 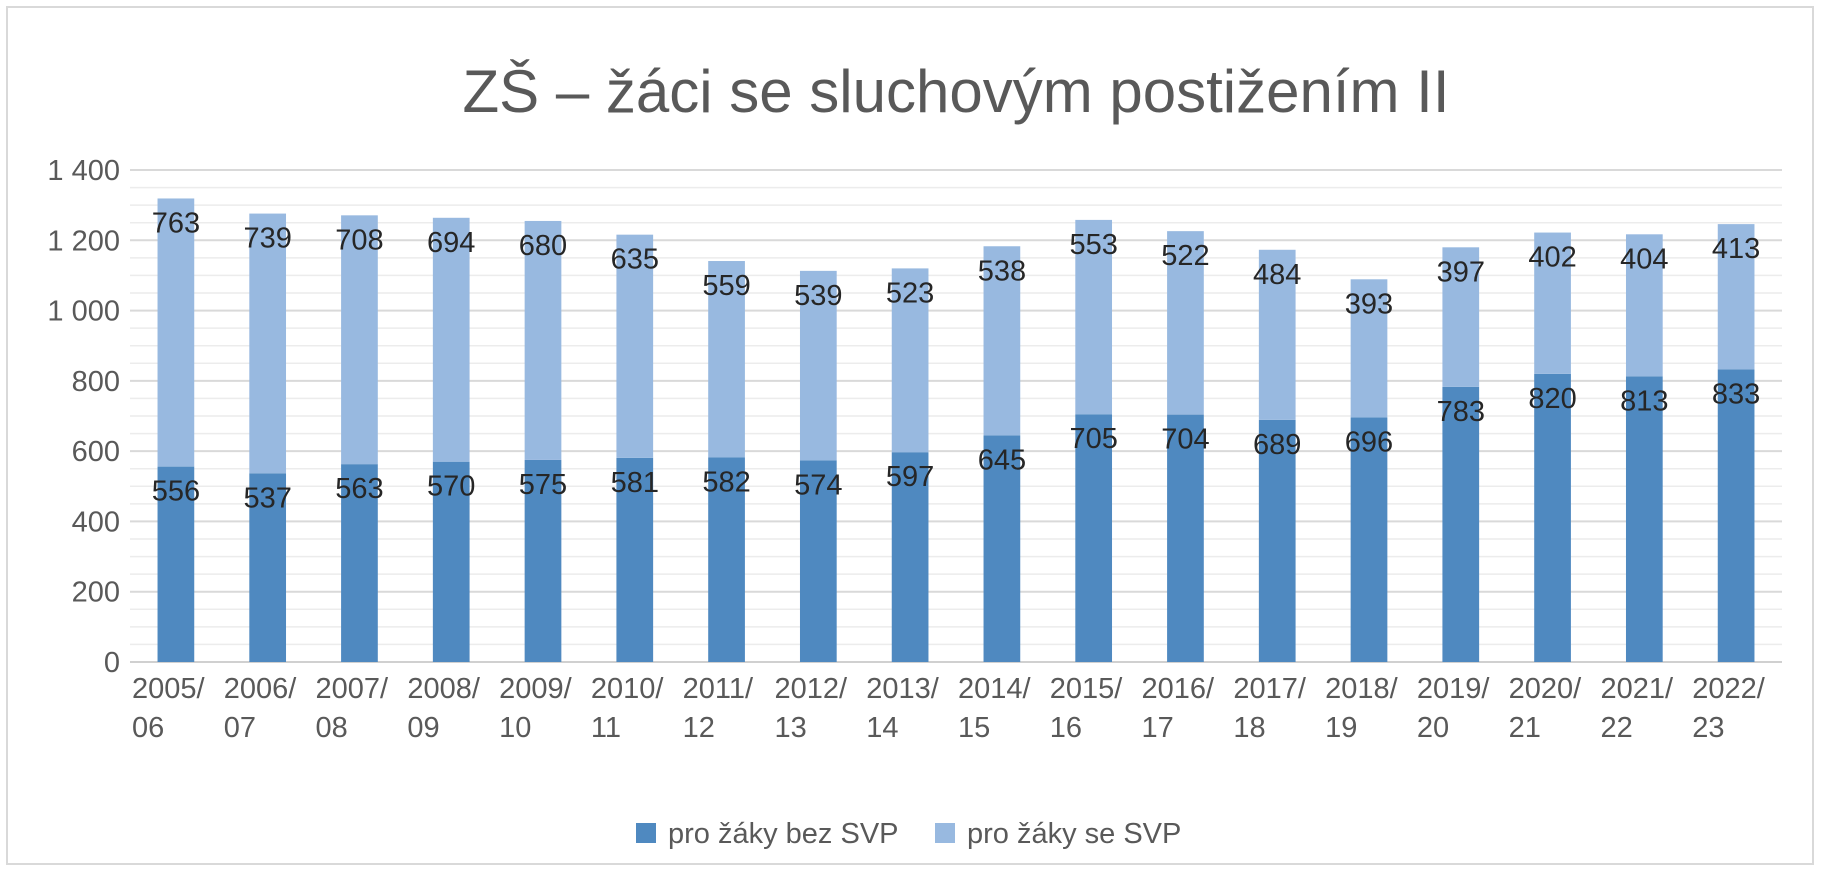 I want to click on x-tick-label: 2005/, so click(x=169, y=689).